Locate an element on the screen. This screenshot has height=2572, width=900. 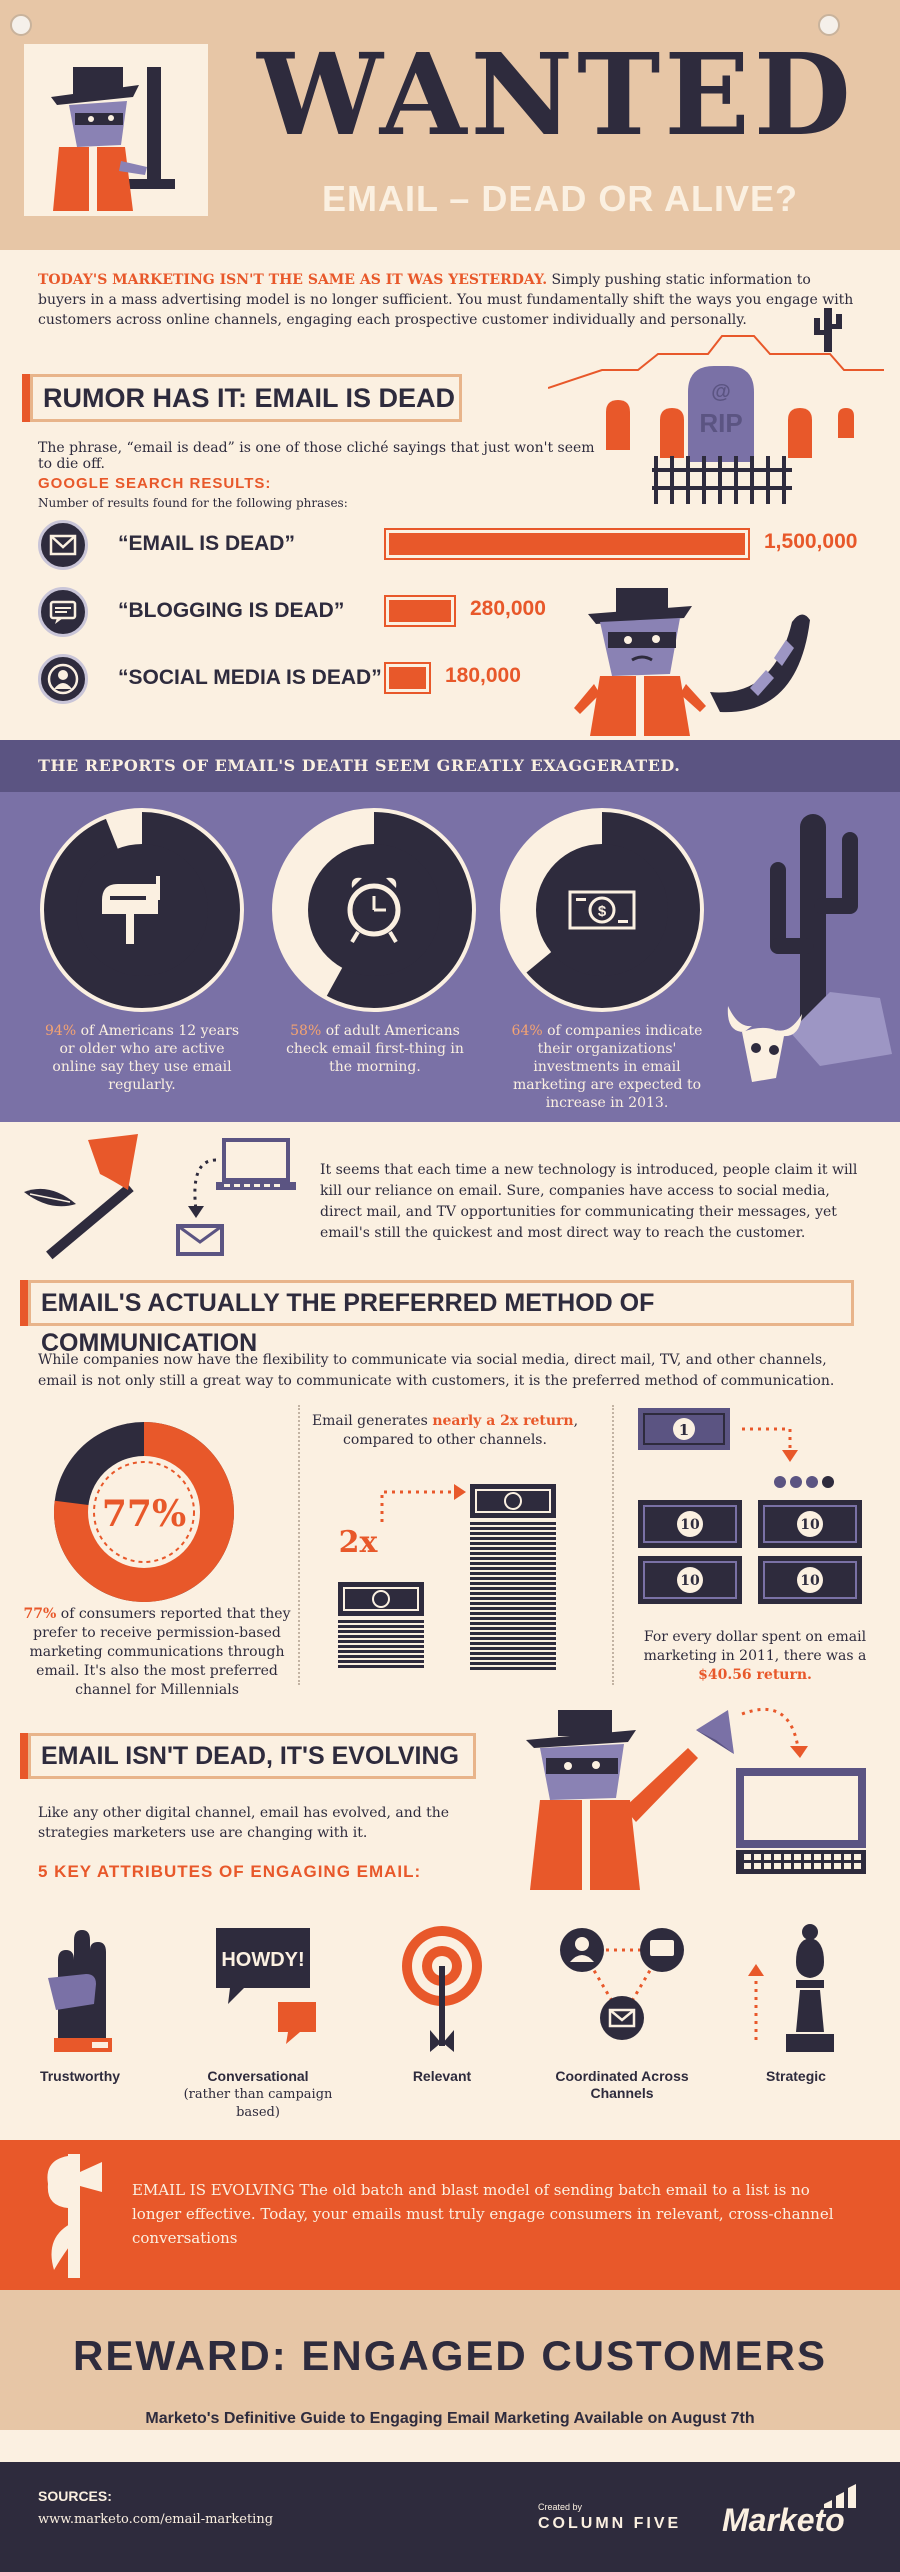
attribute-label: Coordinated Across Channels is located at coordinates (622, 2084).